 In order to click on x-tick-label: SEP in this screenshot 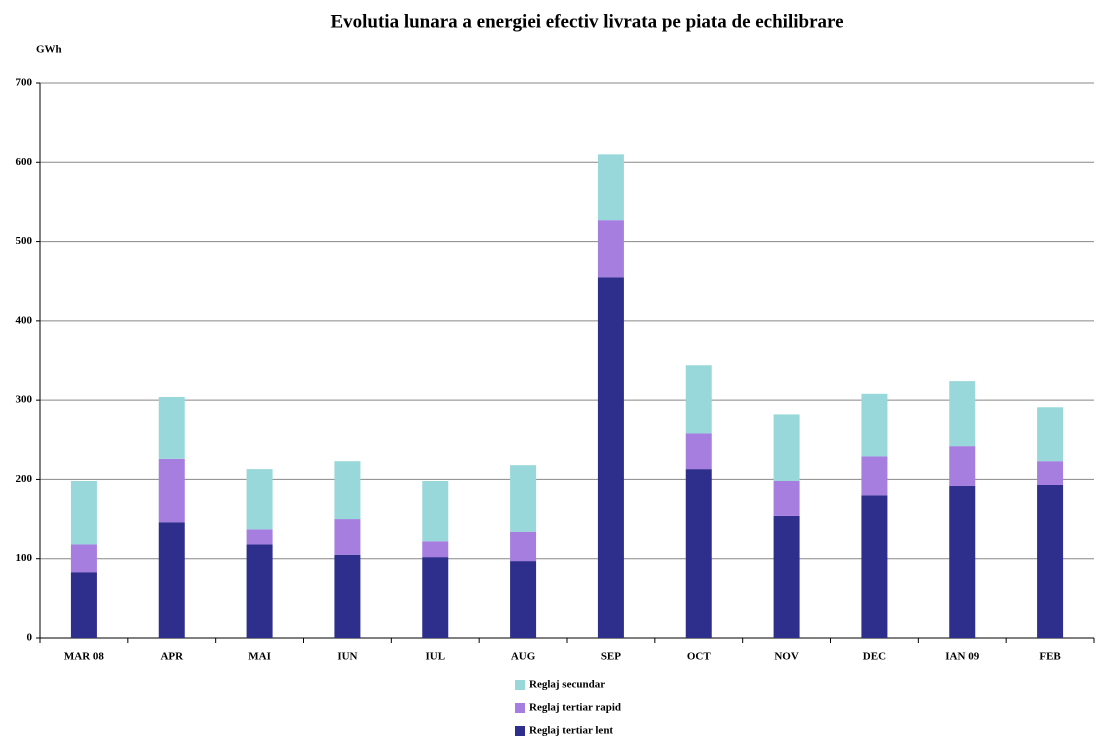, I will do `click(611, 657)`.